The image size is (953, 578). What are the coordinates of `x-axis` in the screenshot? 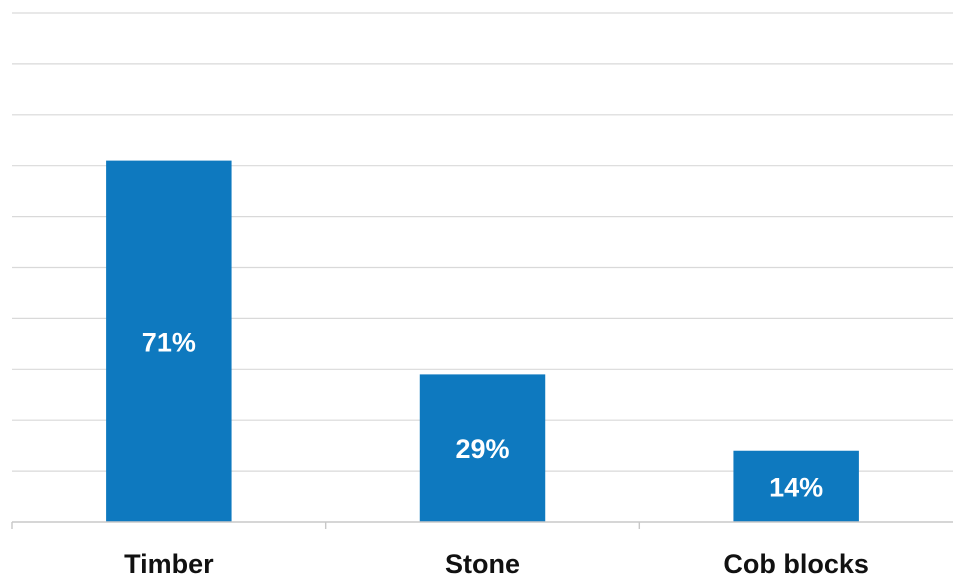 It's located at (482, 525).